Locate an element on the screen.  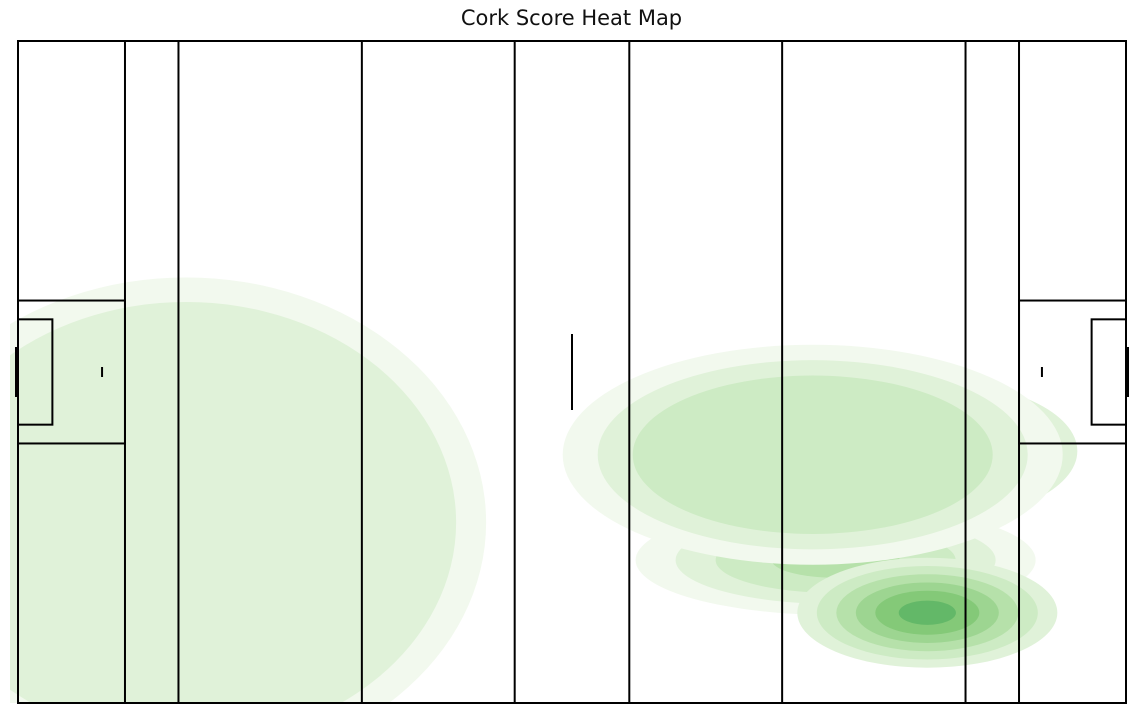
goal-area-right is located at coordinates (1108, 372).